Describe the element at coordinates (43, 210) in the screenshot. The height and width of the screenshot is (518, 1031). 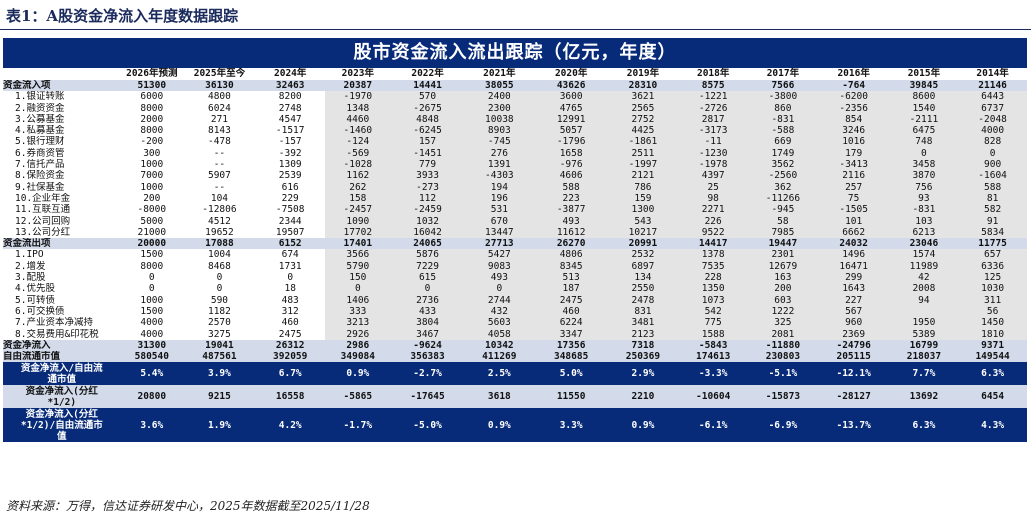
I see `row-label: 11.互联互通` at that location.